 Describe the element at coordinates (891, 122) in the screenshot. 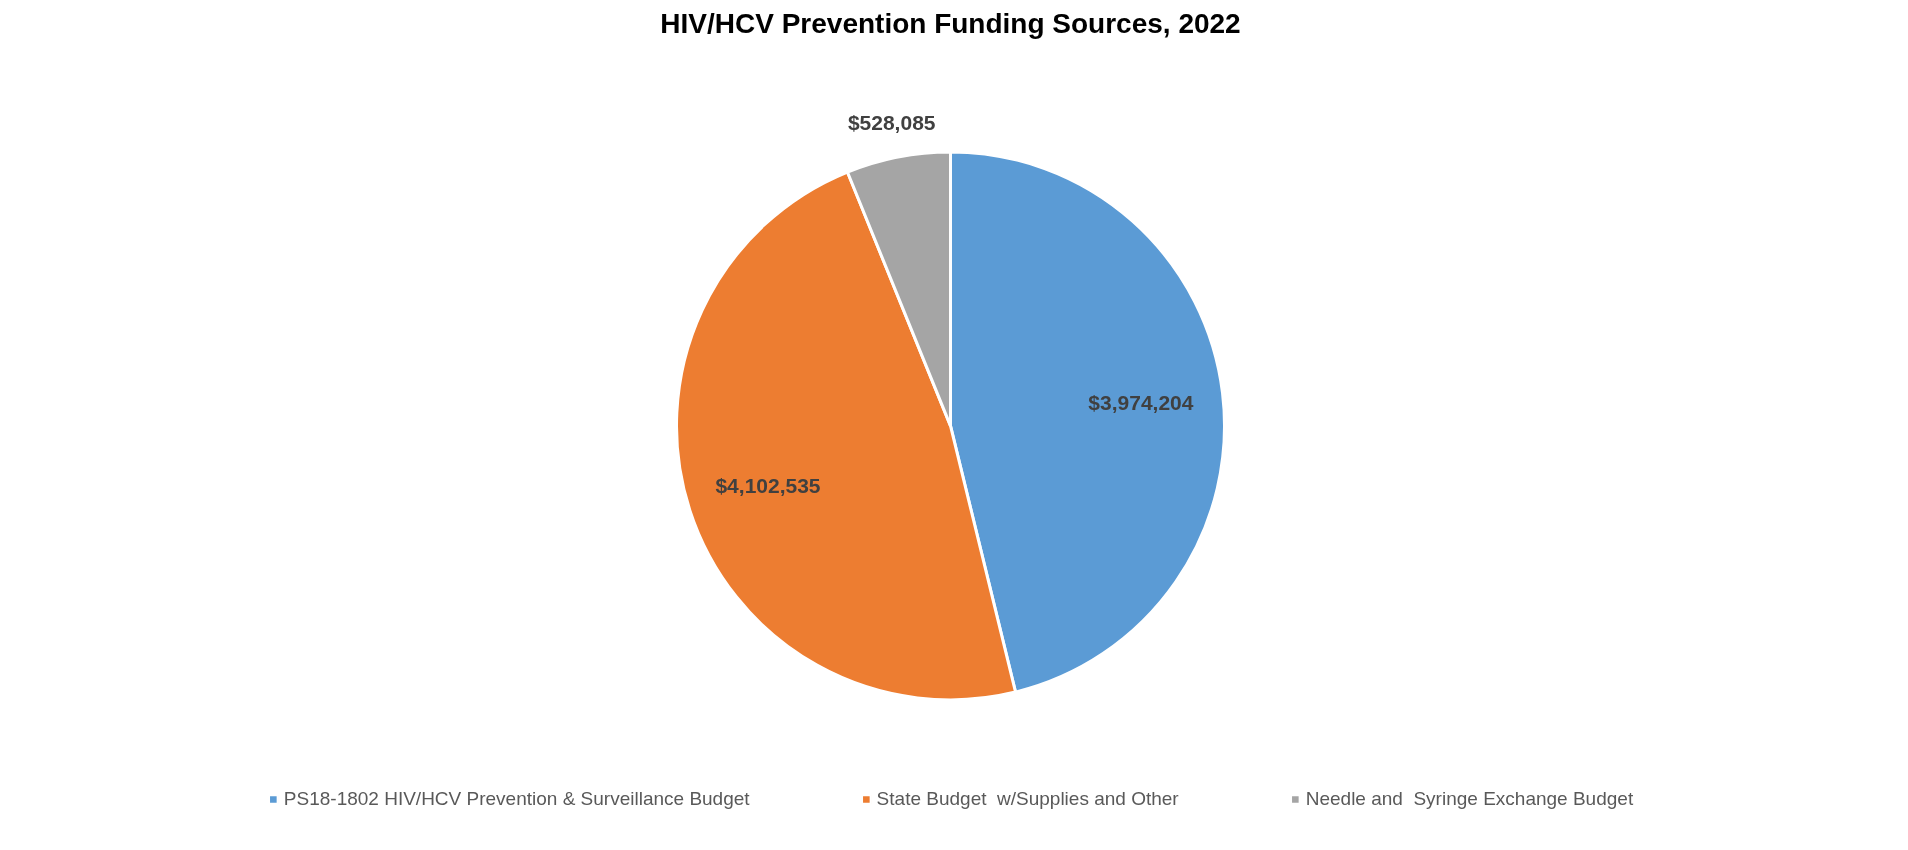

I see `data-label: $528,085` at that location.